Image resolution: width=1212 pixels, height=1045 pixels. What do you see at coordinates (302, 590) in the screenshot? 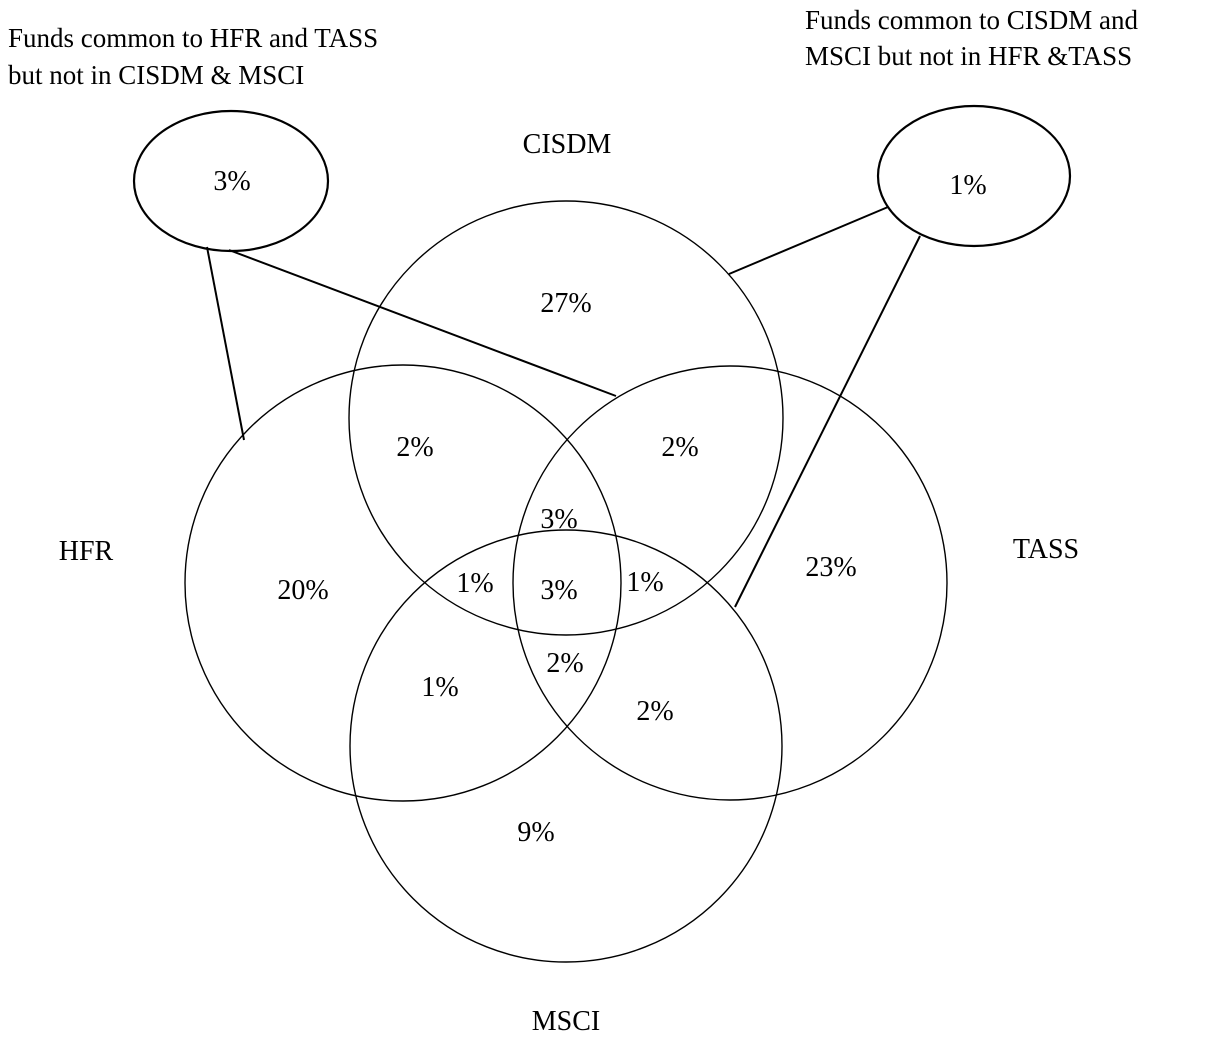
I see `value-hfr-only: 20%` at bounding box center [302, 590].